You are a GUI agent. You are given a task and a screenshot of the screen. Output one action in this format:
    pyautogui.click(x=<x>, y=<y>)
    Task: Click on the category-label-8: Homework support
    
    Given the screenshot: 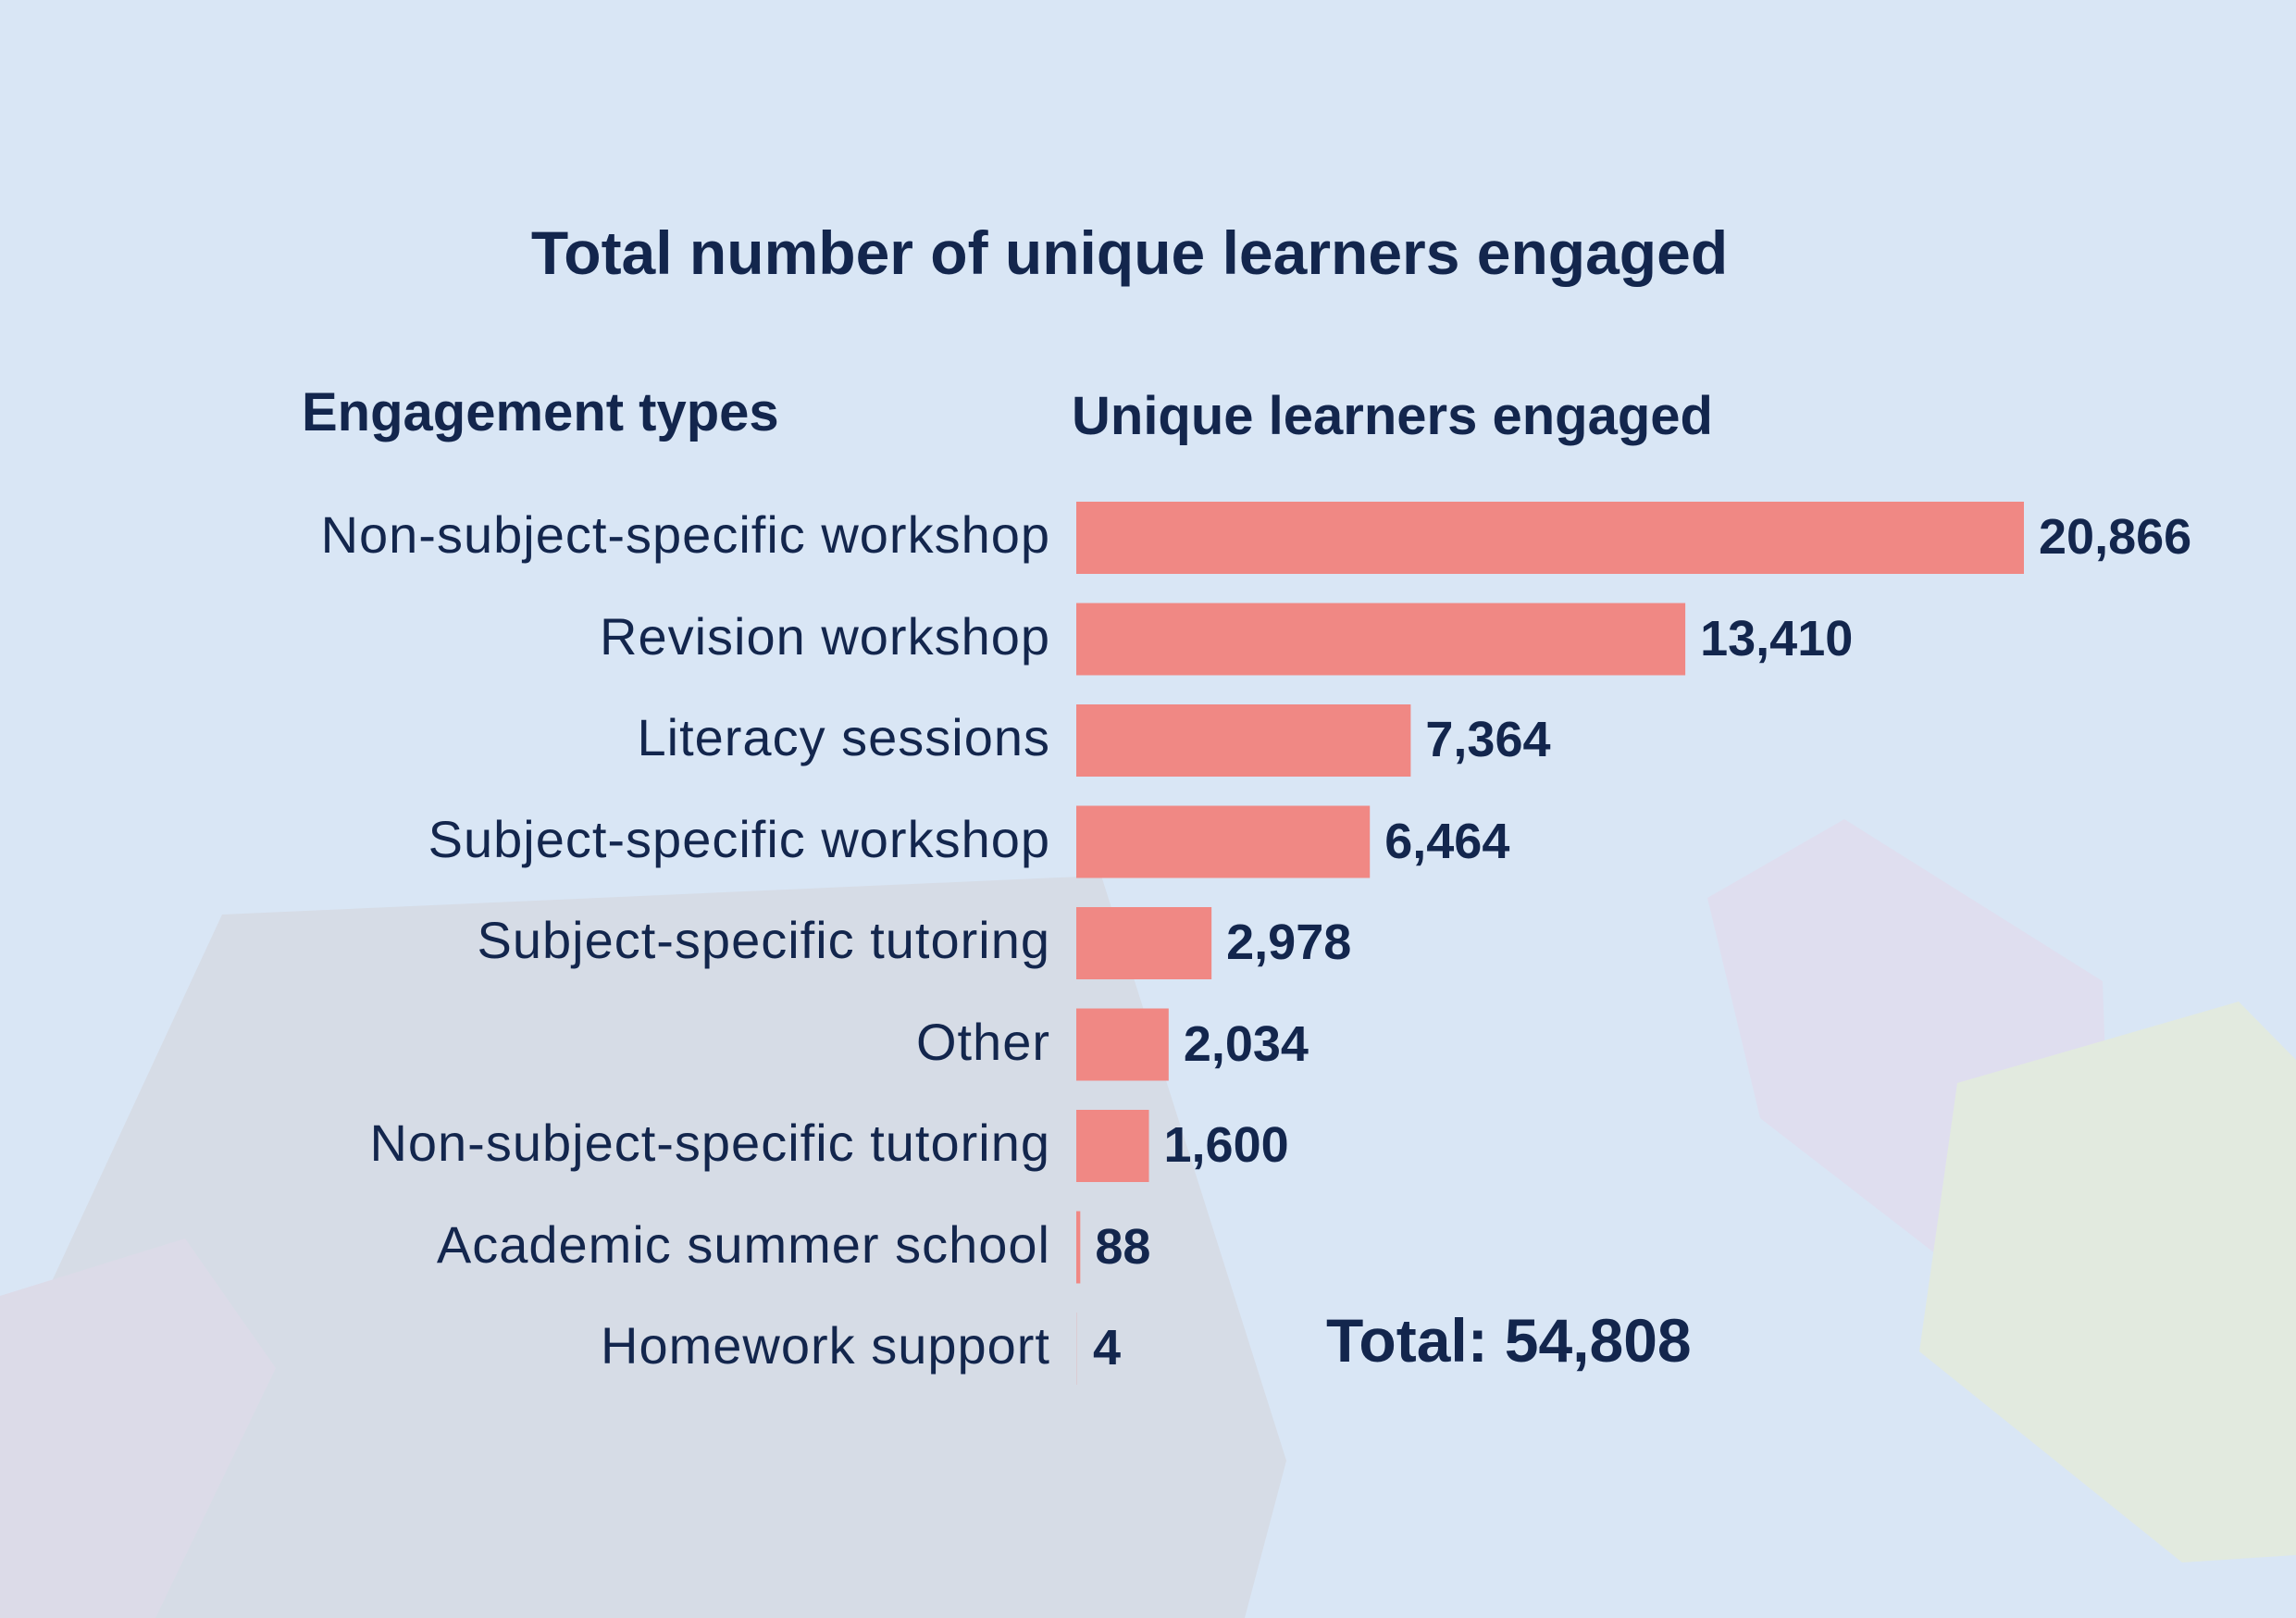 What is the action you would take?
    pyautogui.click(x=826, y=1345)
    